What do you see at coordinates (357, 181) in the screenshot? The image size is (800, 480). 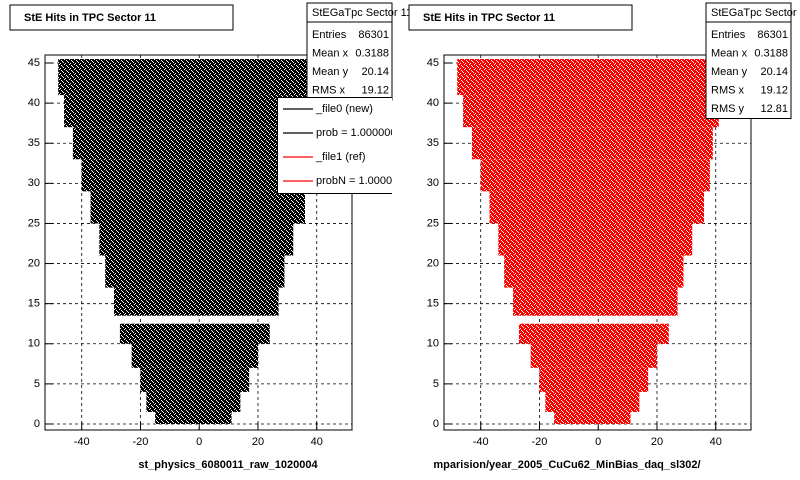 I see `legend-label: probN = 1.00000` at bounding box center [357, 181].